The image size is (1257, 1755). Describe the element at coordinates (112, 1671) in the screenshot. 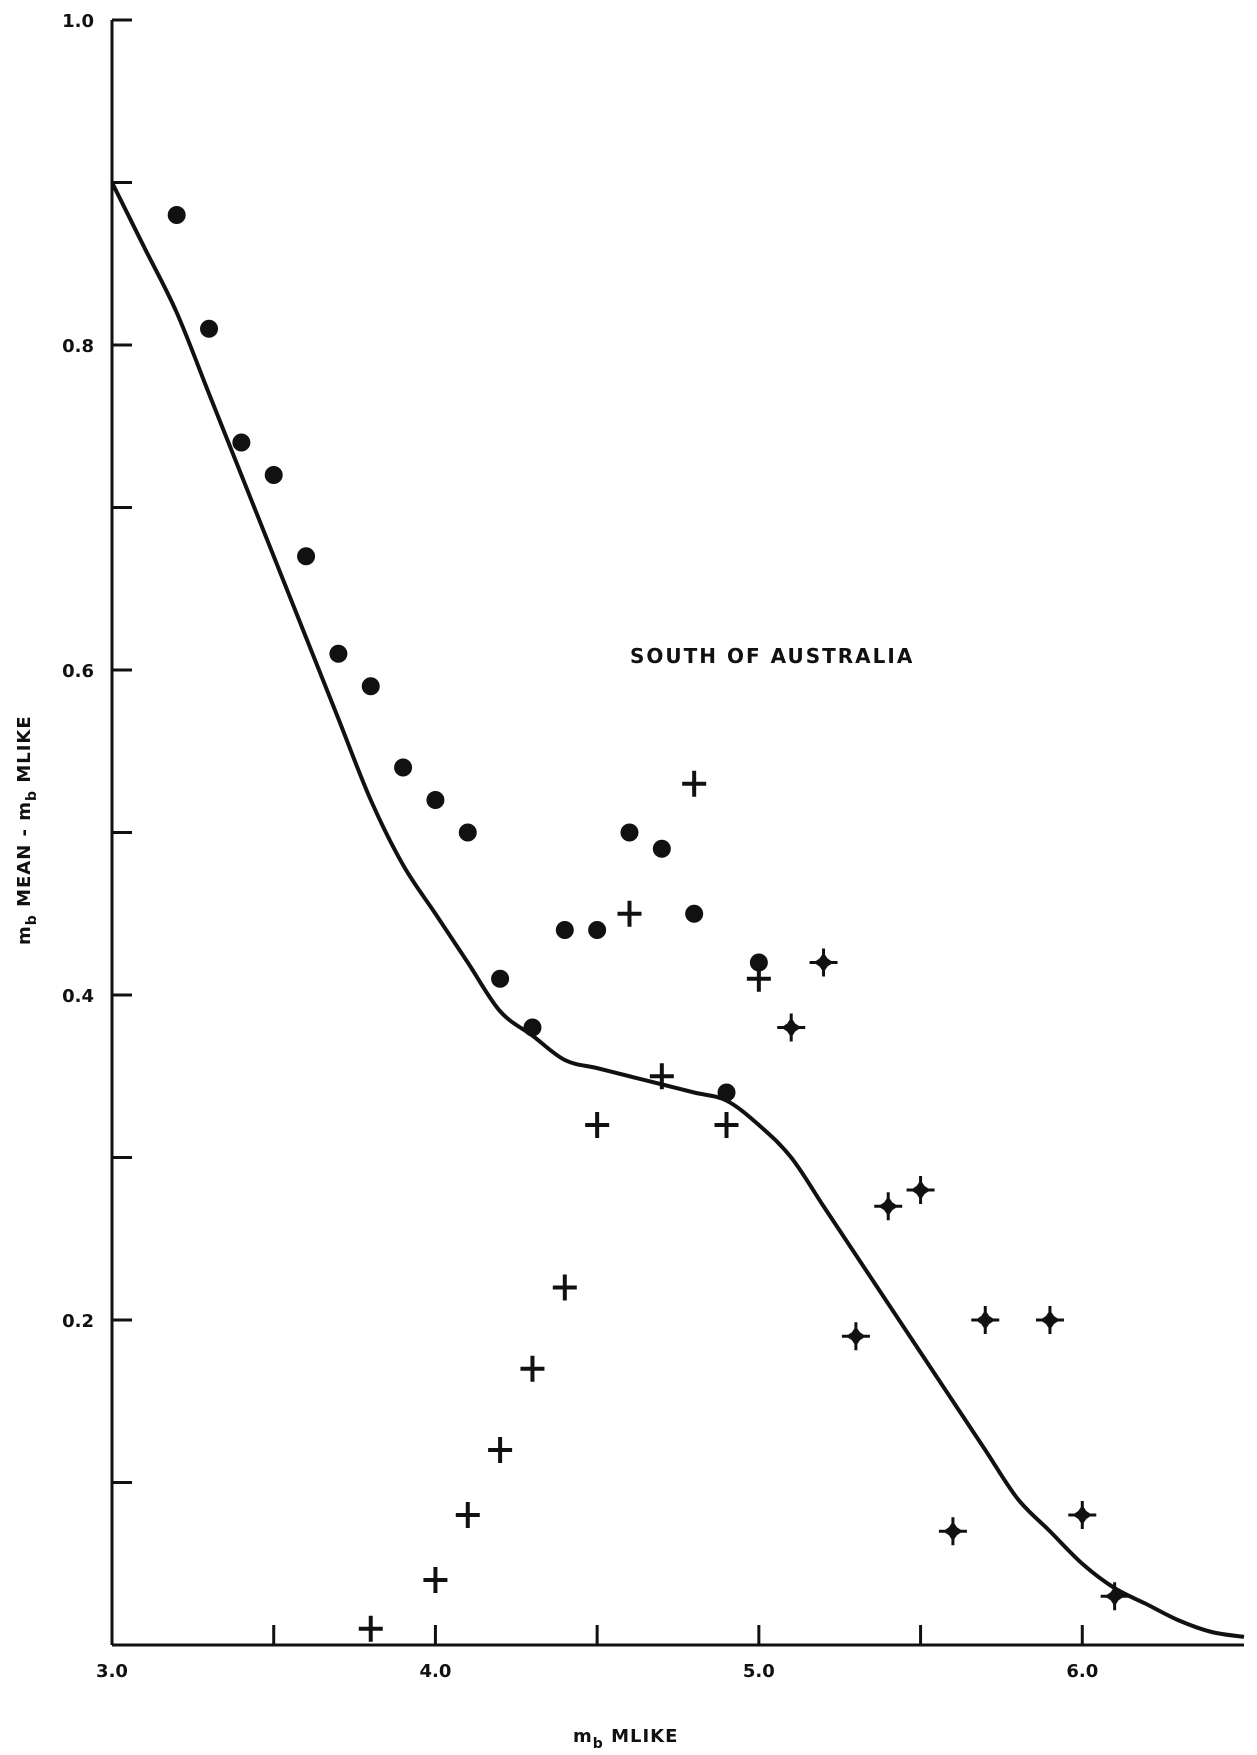

I see `x-tick-label: 3.0` at that location.